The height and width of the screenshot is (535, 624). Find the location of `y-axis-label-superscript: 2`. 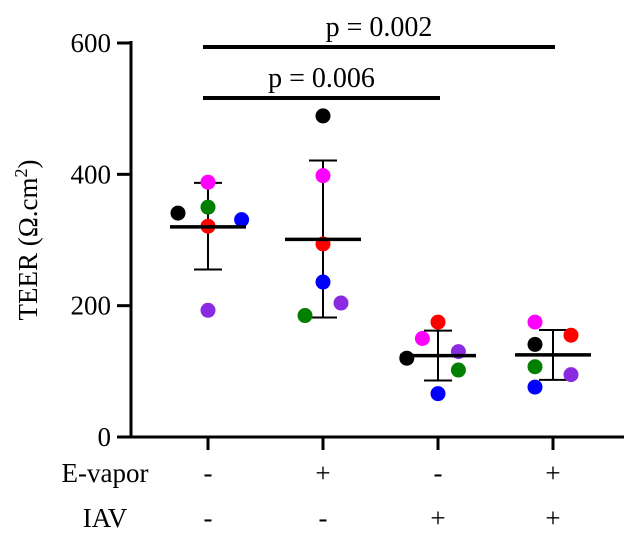

y-axis-label-superscript: 2 is located at coordinates (21, 172).